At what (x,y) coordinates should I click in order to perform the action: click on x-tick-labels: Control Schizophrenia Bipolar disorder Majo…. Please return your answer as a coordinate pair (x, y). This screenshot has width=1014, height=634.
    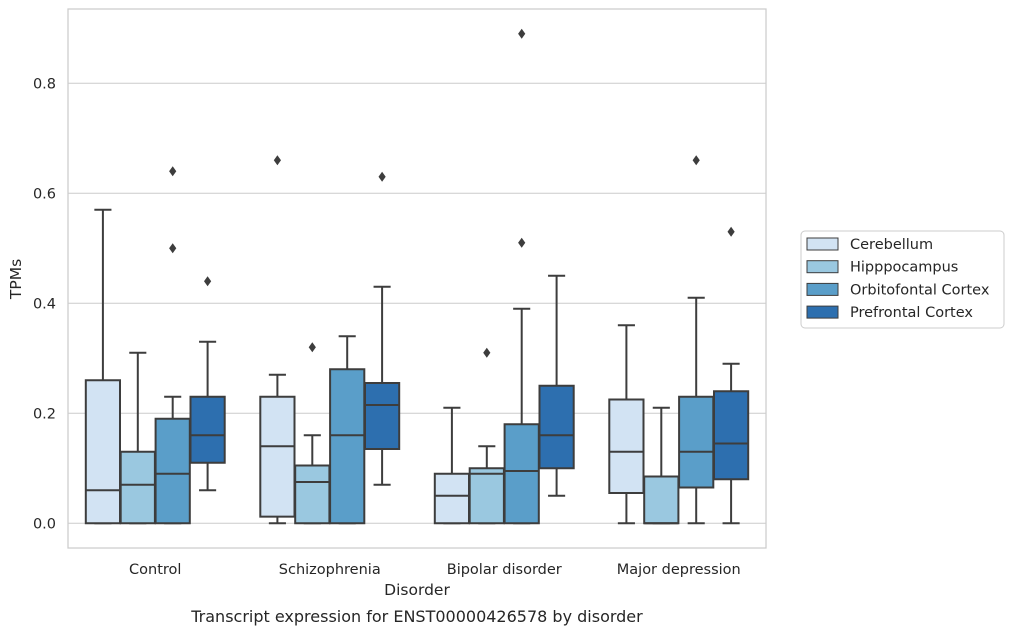
    Looking at the image, I should click on (435, 570).